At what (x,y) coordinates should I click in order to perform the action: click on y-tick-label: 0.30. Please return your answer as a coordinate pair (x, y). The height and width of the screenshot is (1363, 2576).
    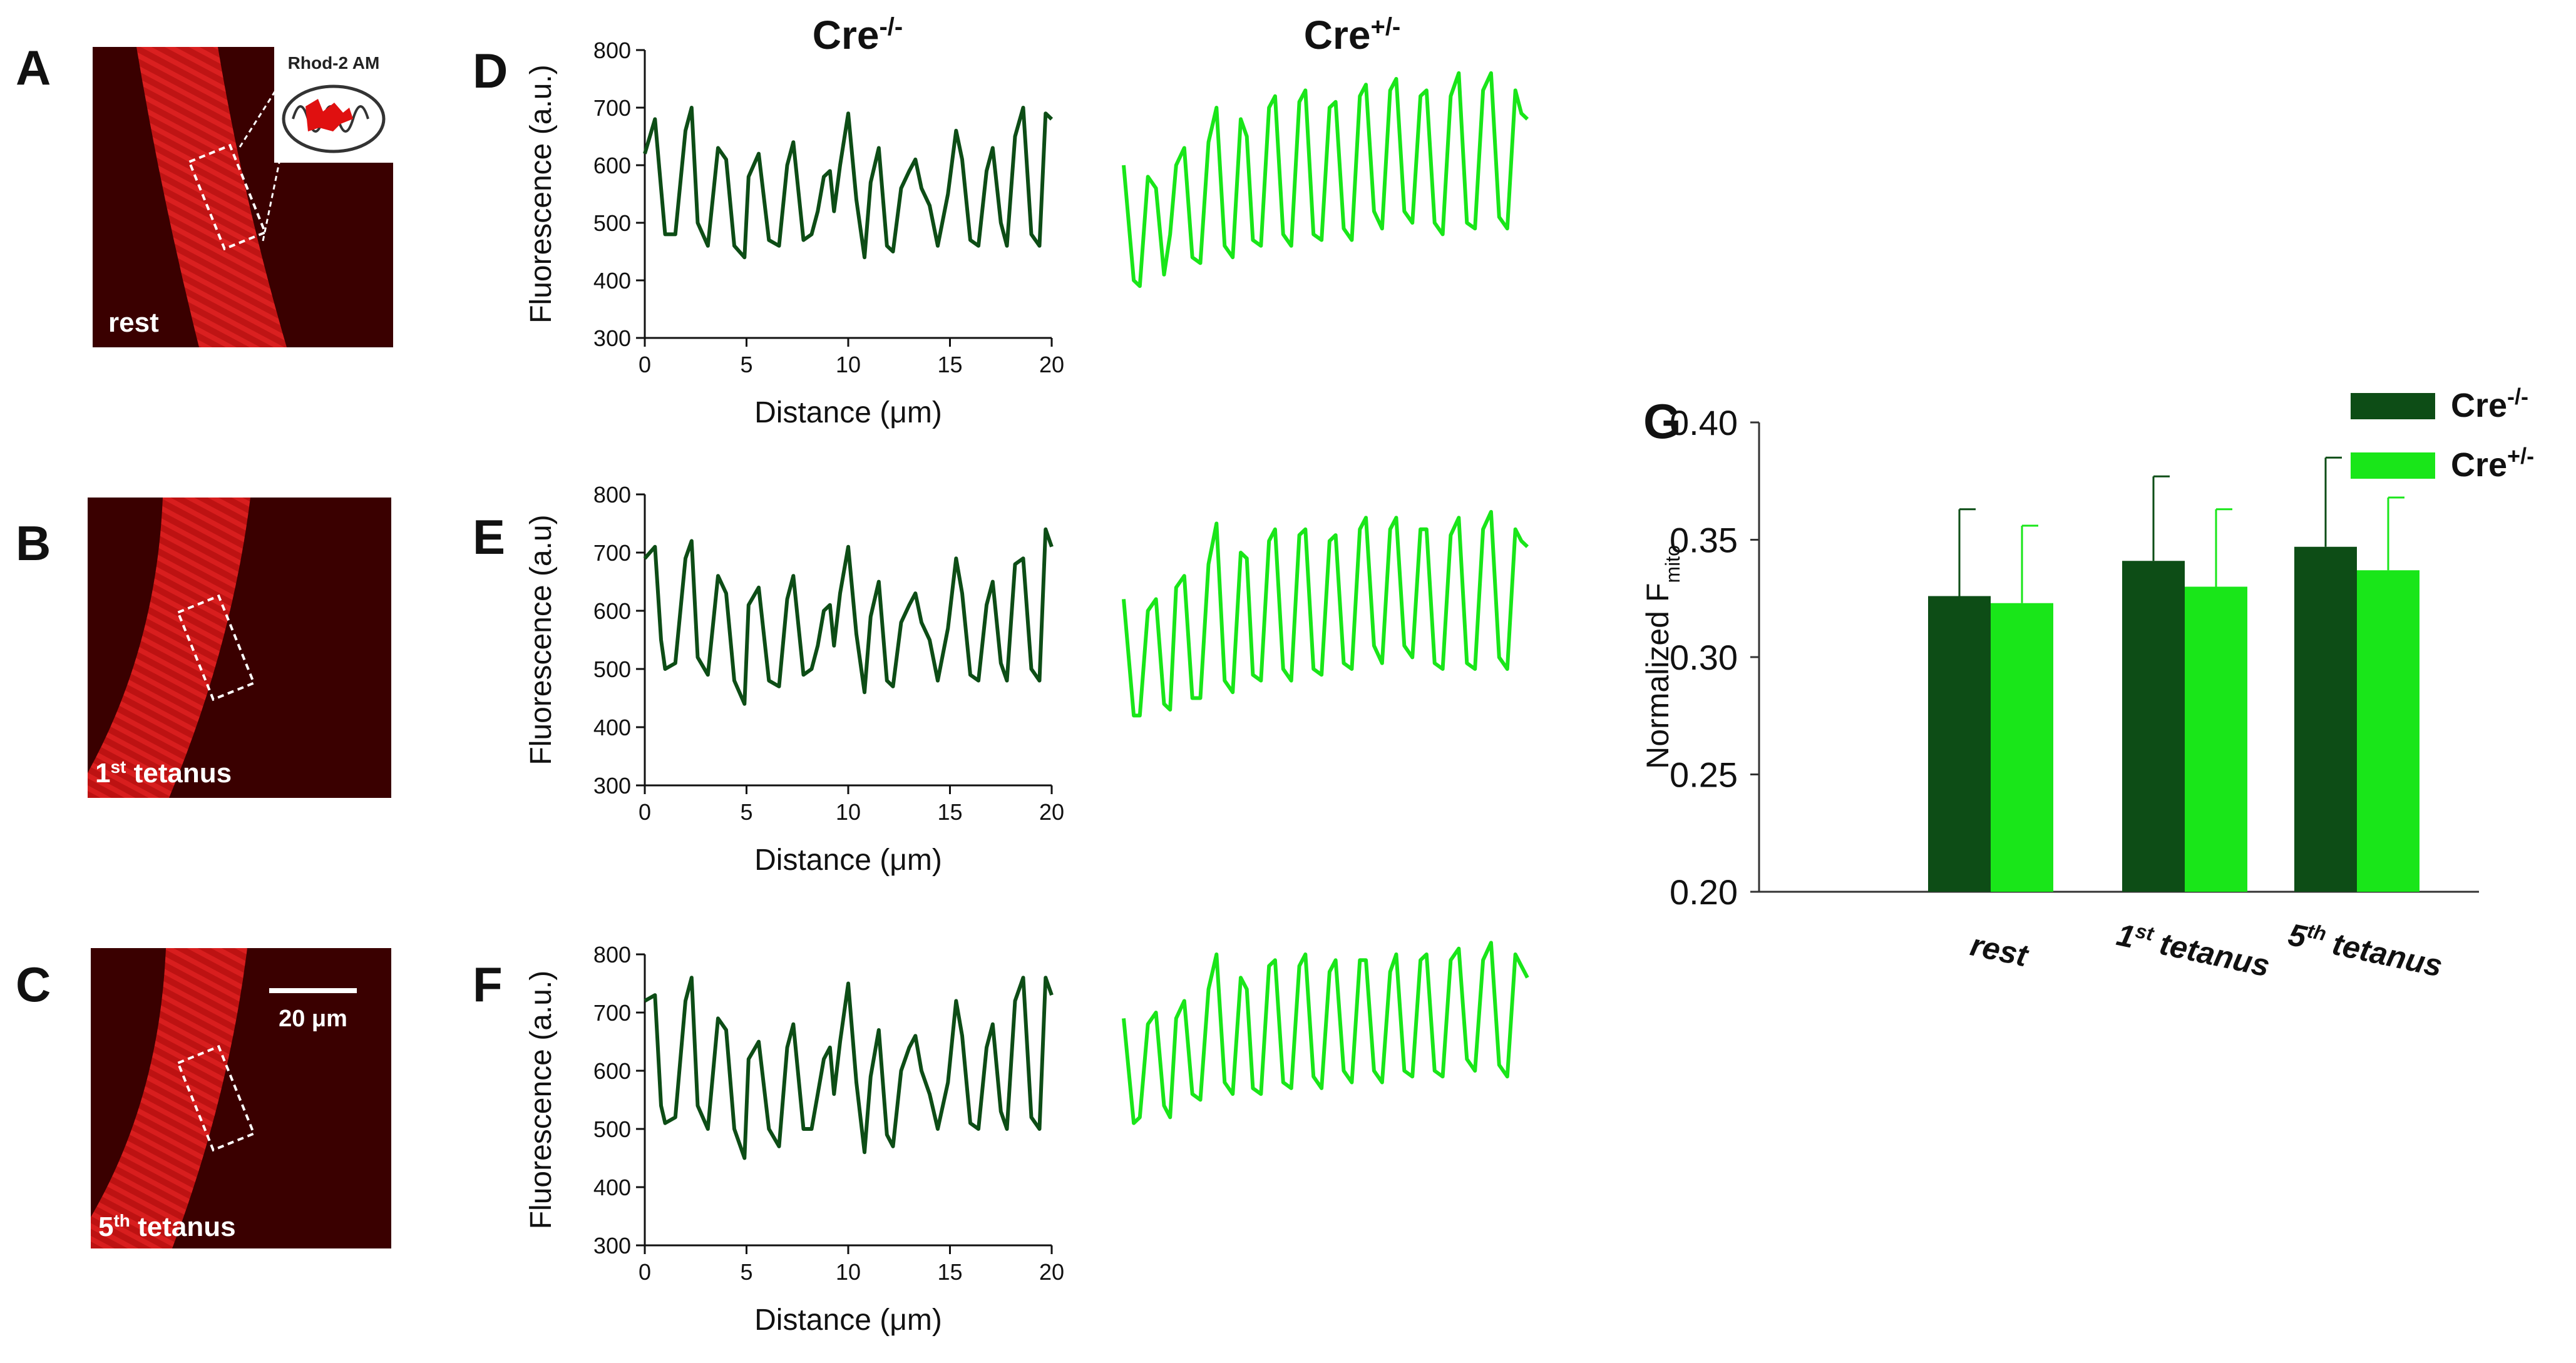
    Looking at the image, I should click on (1704, 658).